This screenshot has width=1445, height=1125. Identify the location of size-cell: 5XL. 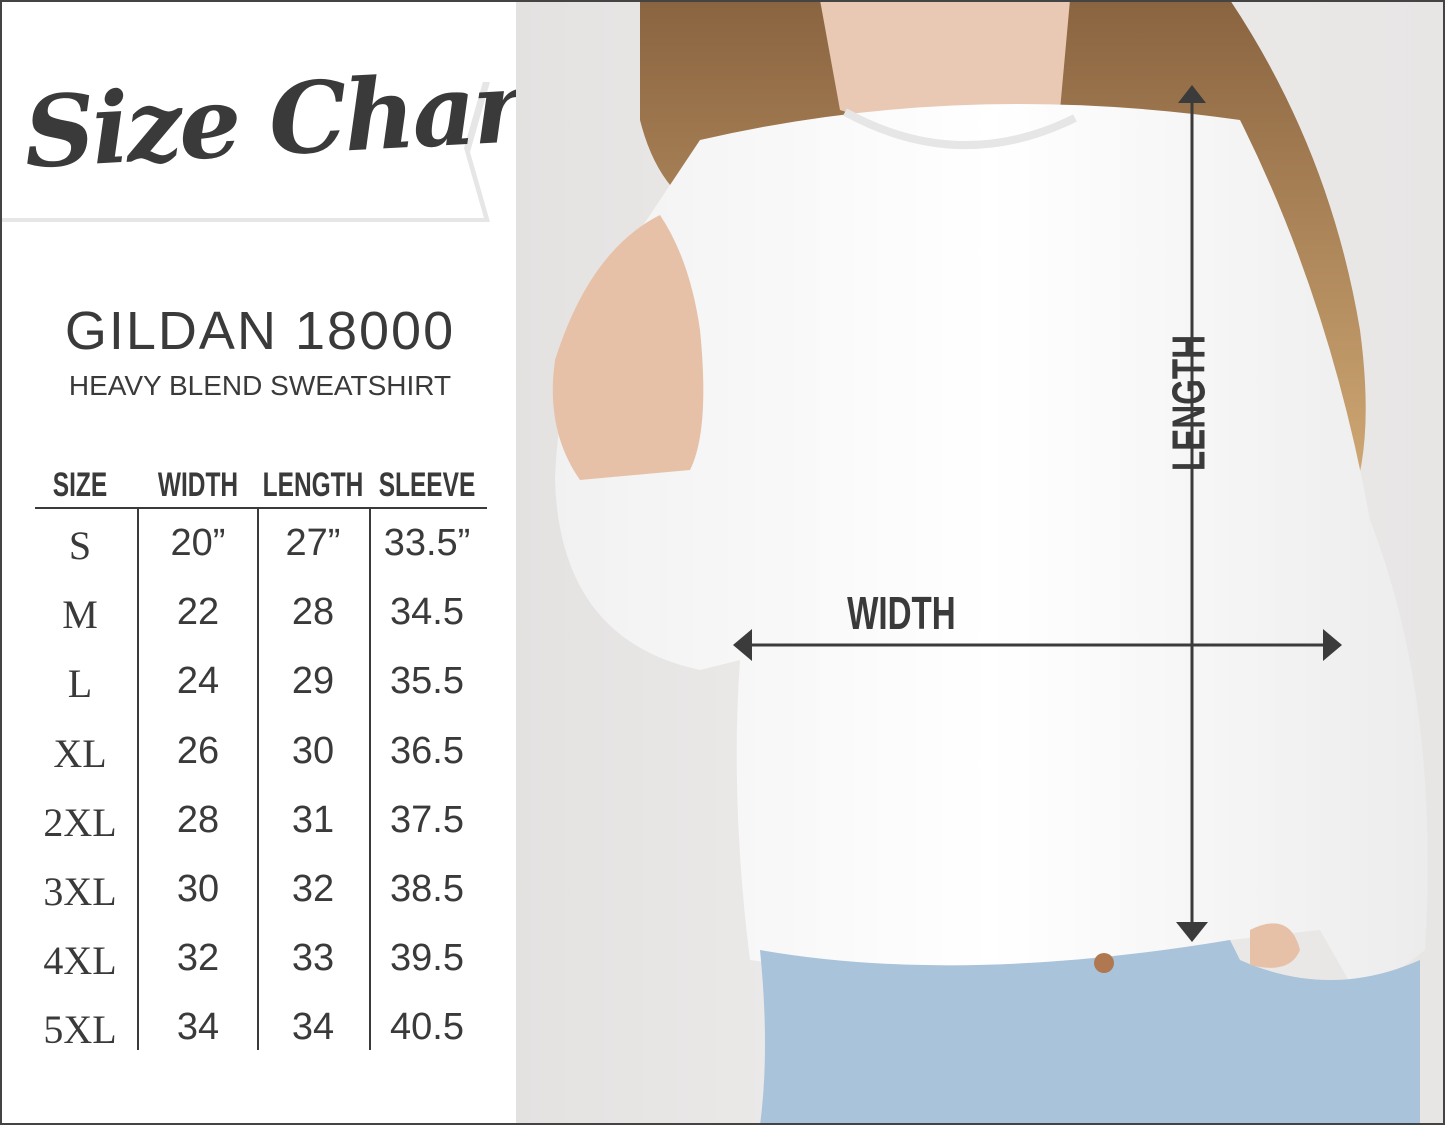
(80, 1030).